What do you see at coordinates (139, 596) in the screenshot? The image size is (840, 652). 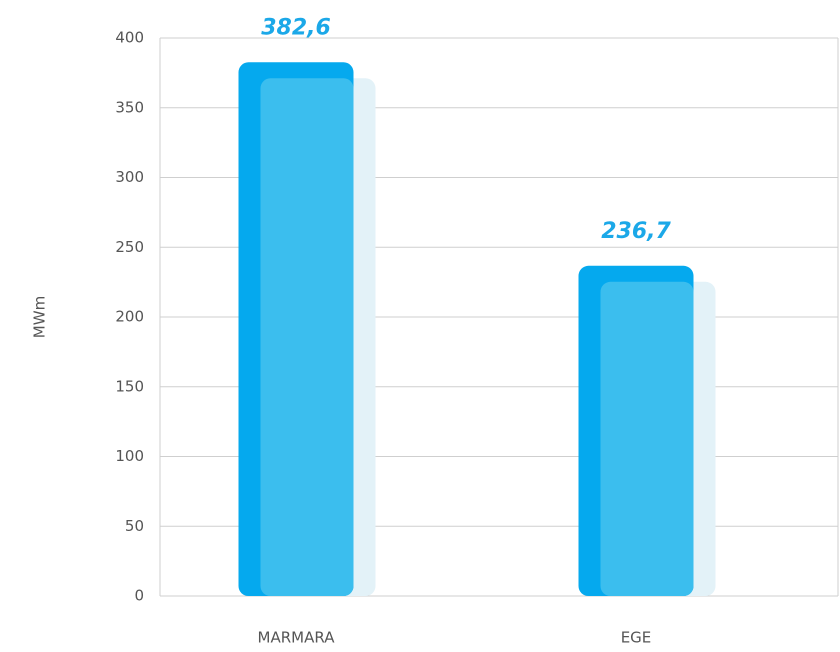 I see `y-tick-label: 0` at bounding box center [139, 596].